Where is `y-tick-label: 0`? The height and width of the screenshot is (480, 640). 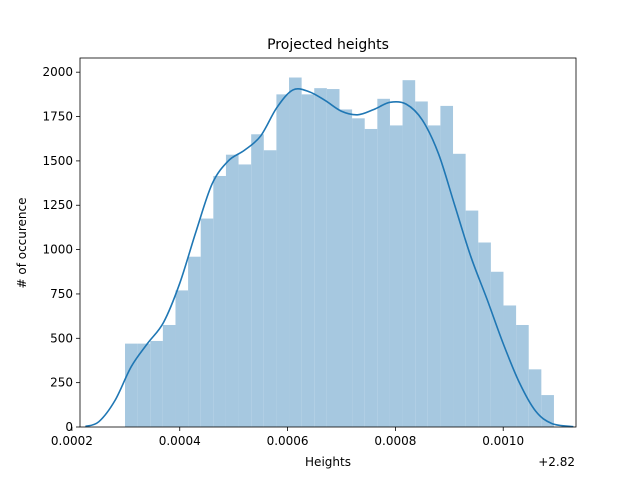
y-tick-label: 0 is located at coordinates (69, 427).